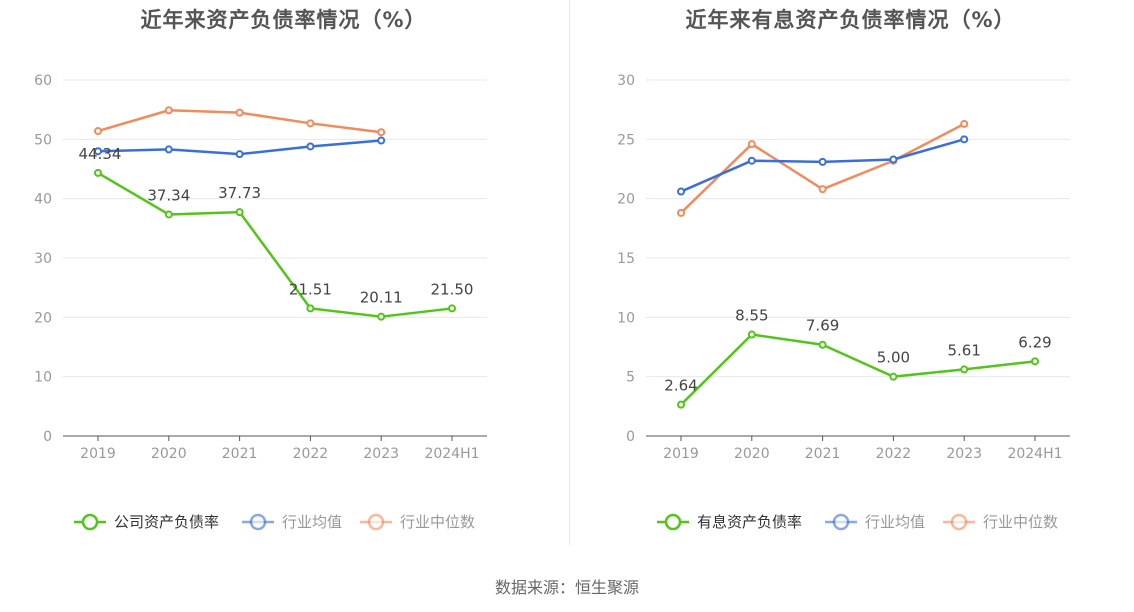  I want to click on data-label: 37.73, so click(239, 193).